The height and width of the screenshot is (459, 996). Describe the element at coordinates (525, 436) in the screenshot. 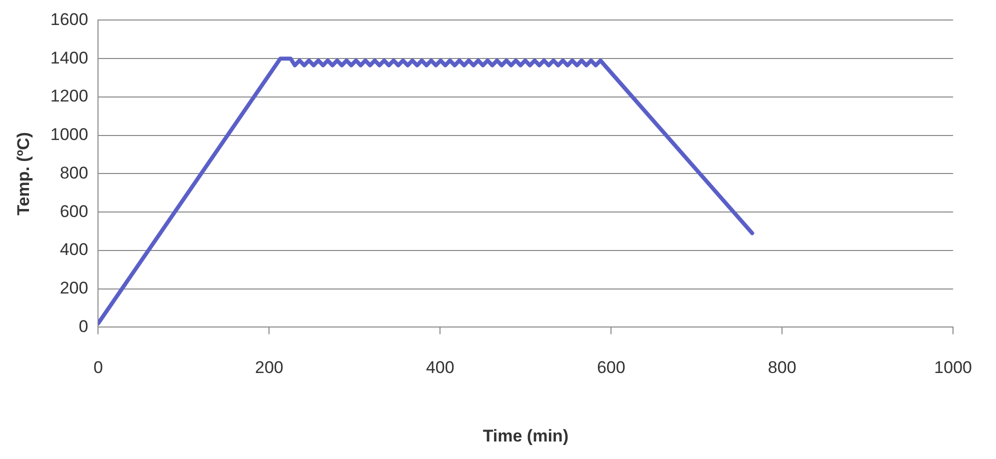

I see `x-axis-title: Time (min)` at that location.